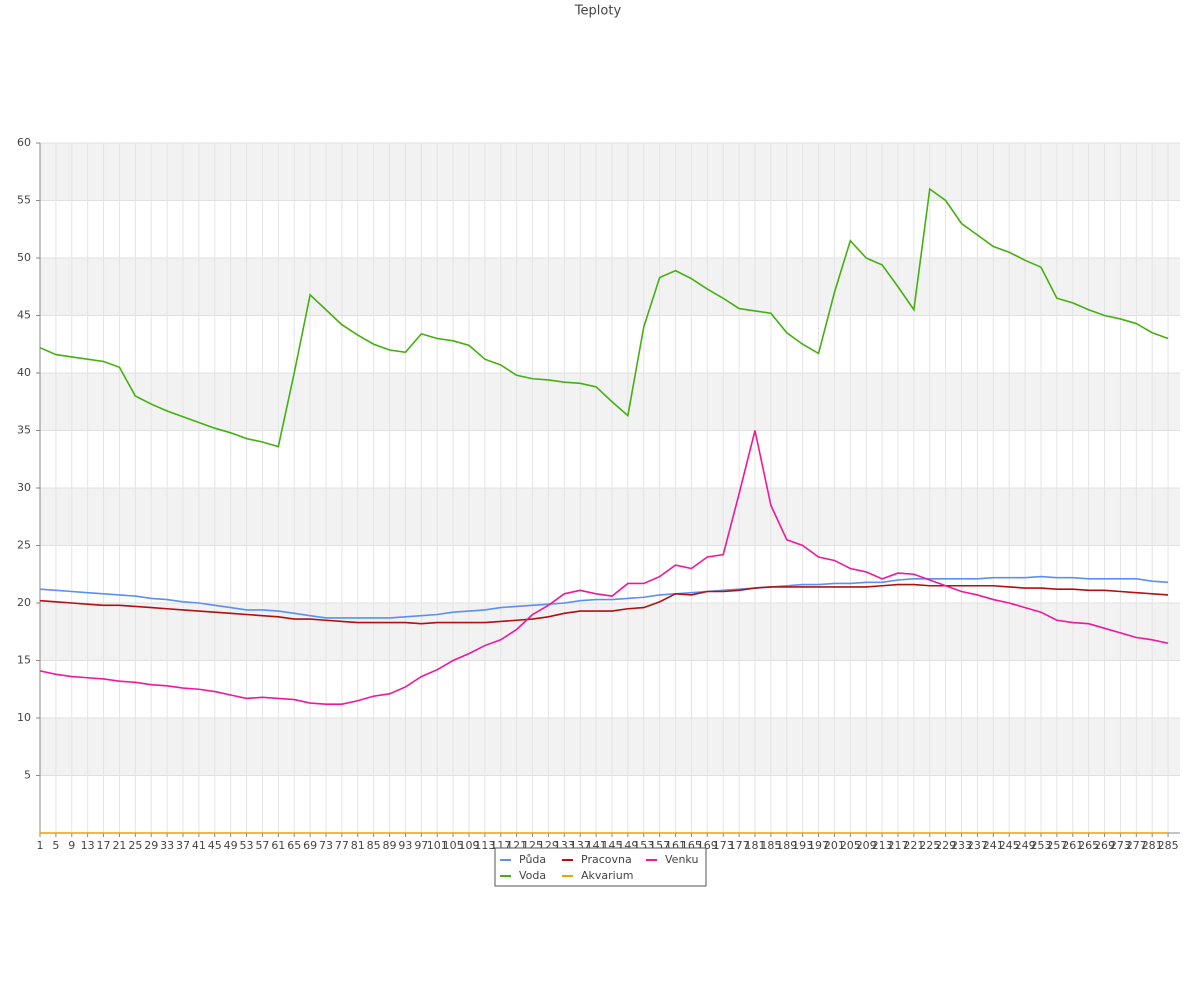 Image resolution: width=1200 pixels, height=1000 pixels. Describe the element at coordinates (24, 372) in the screenshot. I see `y-tick-label: 40` at that location.